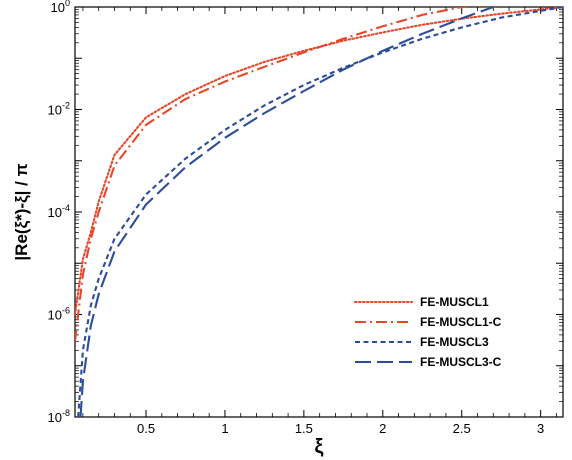  I want to click on x-tick-label: 0.5, so click(146, 428).